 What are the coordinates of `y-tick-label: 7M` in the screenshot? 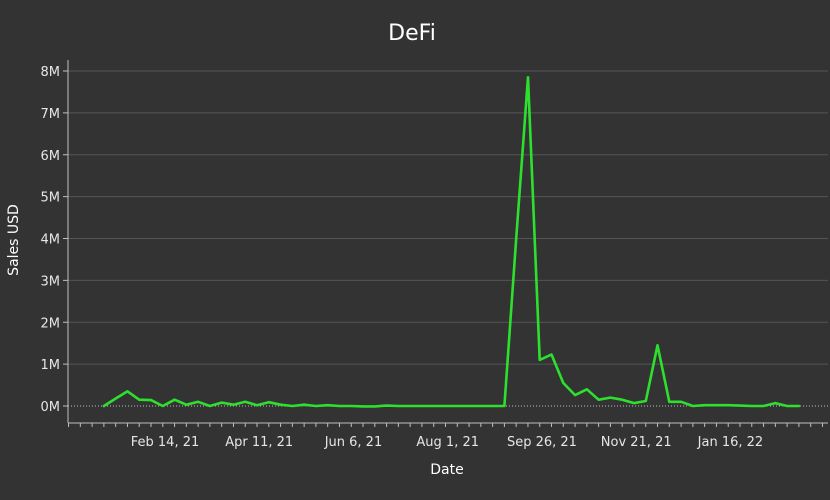 It's located at (51, 114).